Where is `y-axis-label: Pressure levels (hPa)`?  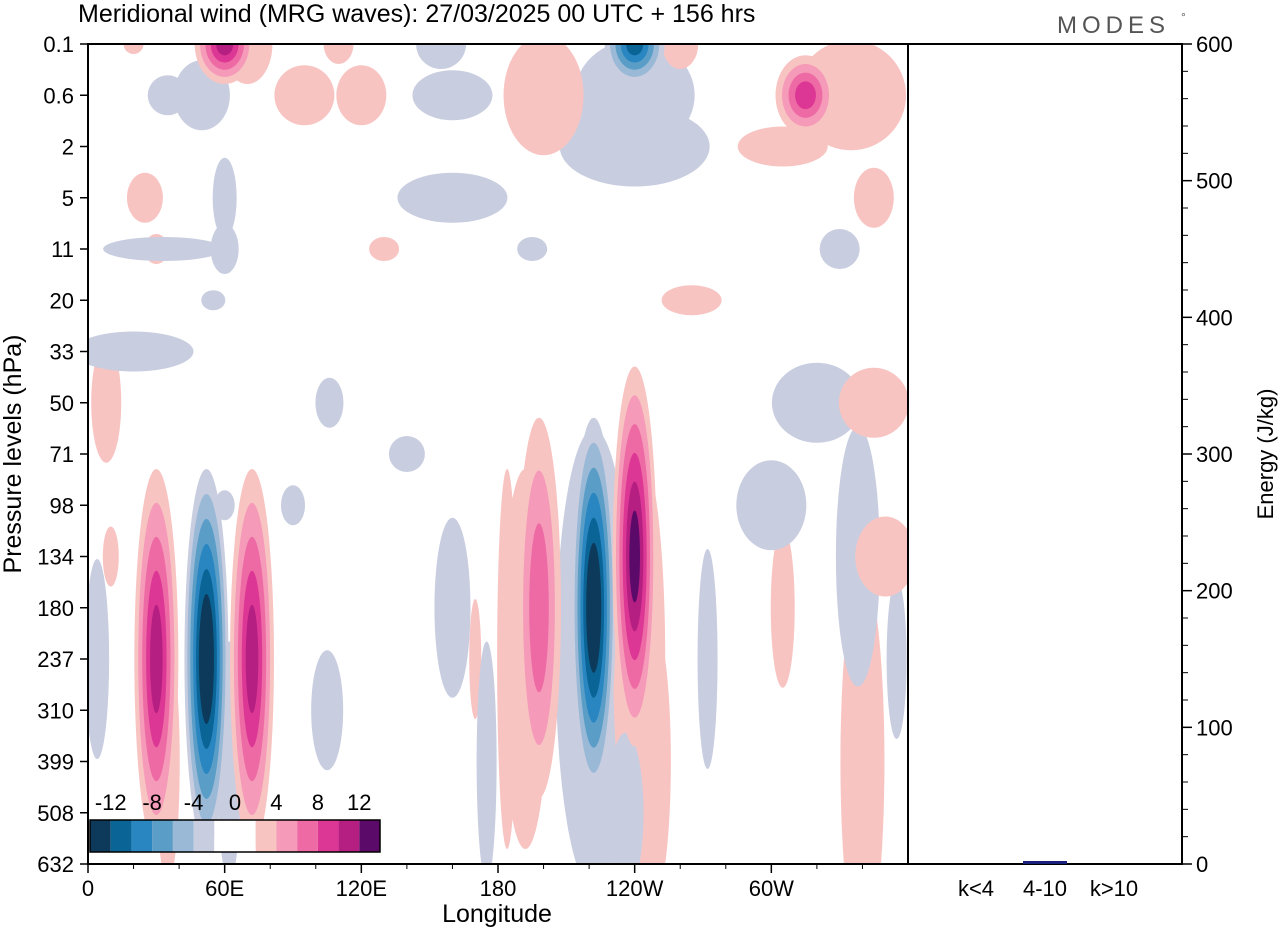
y-axis-label: Pressure levels (hPa) is located at coordinates (13, 454).